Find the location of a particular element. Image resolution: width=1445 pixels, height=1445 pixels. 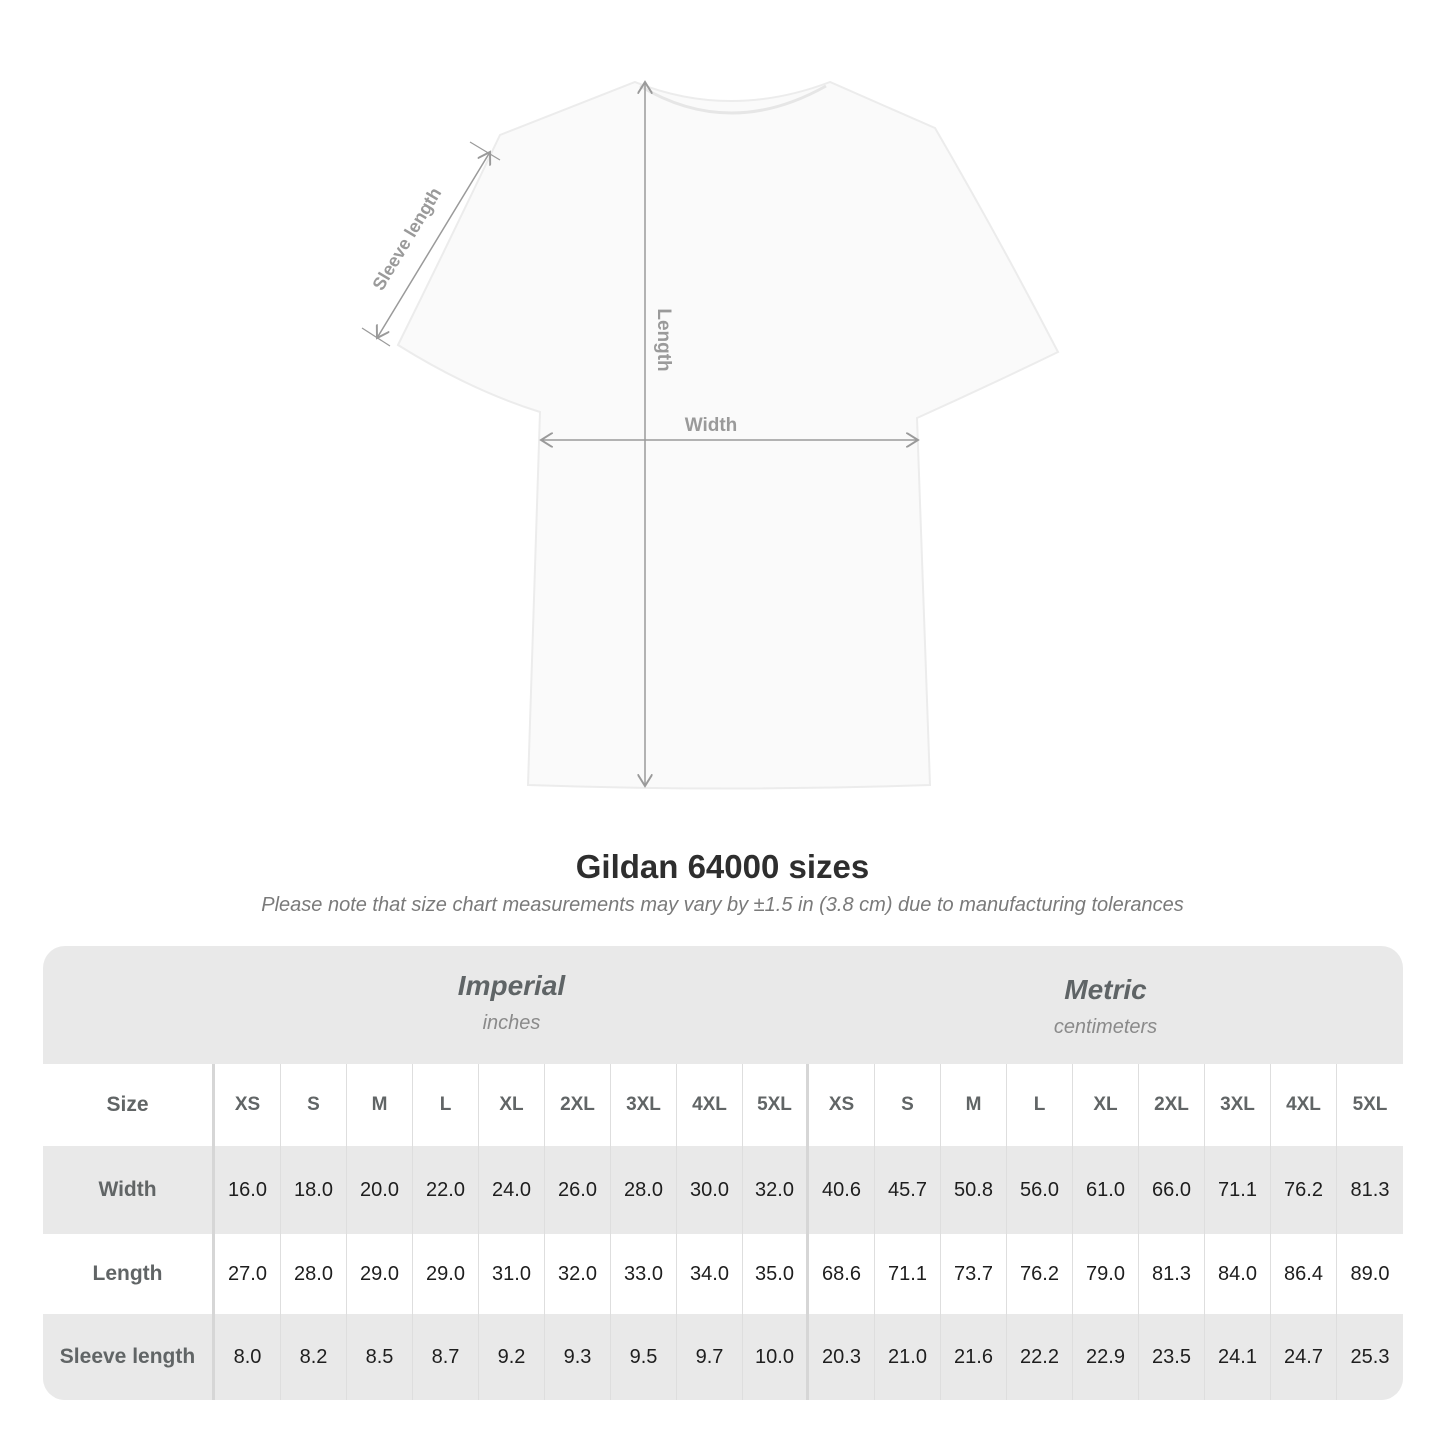

imperial-value-cell: 24.0 is located at coordinates (512, 1190).